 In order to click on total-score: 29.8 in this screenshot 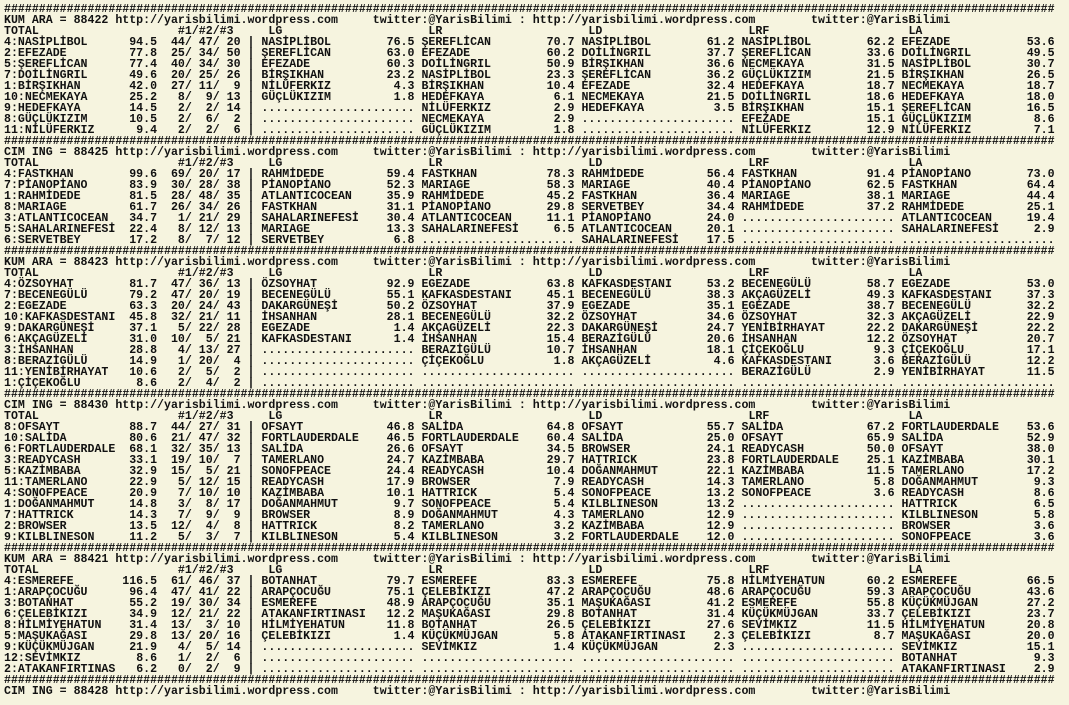, I will do `click(143, 636)`.